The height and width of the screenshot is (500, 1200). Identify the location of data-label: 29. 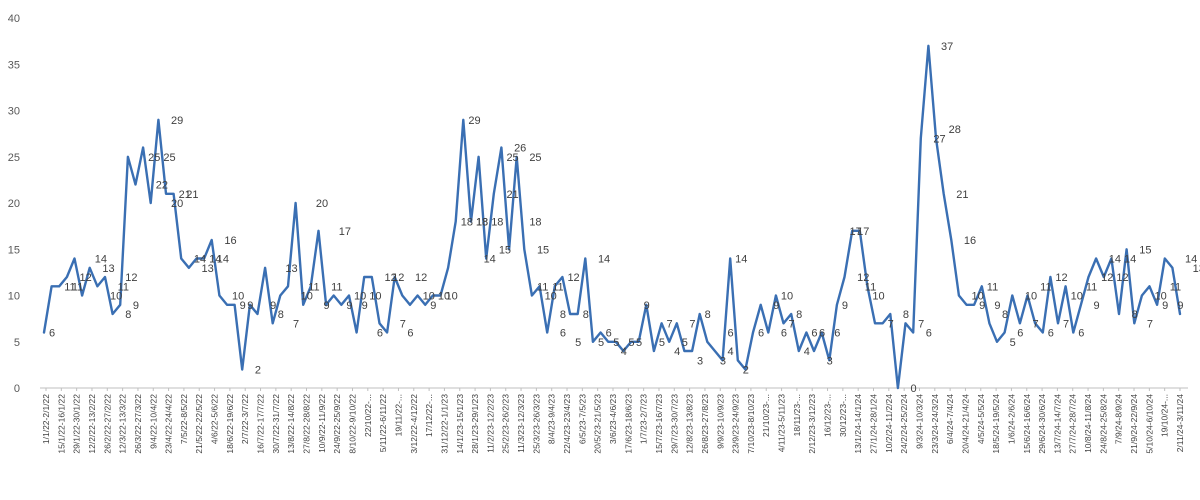
(177, 121).